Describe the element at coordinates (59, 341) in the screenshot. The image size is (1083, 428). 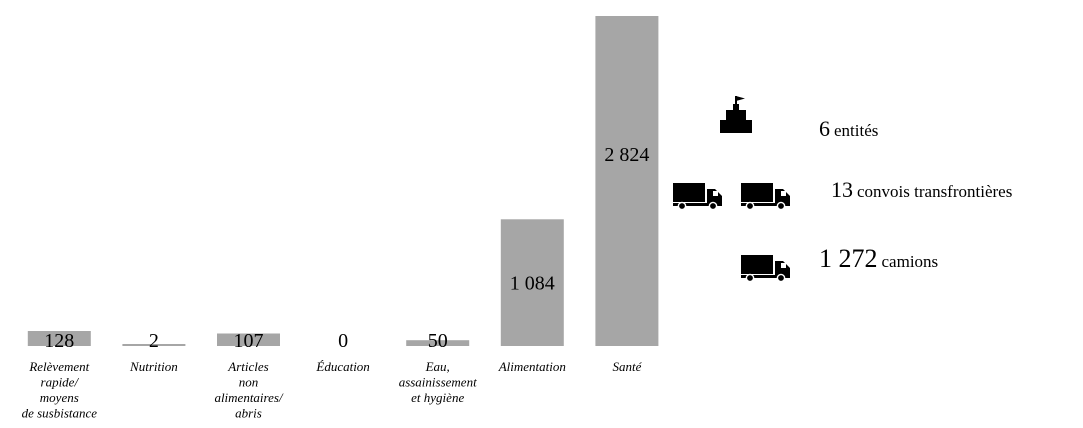
I see `value-label-0: 128` at that location.